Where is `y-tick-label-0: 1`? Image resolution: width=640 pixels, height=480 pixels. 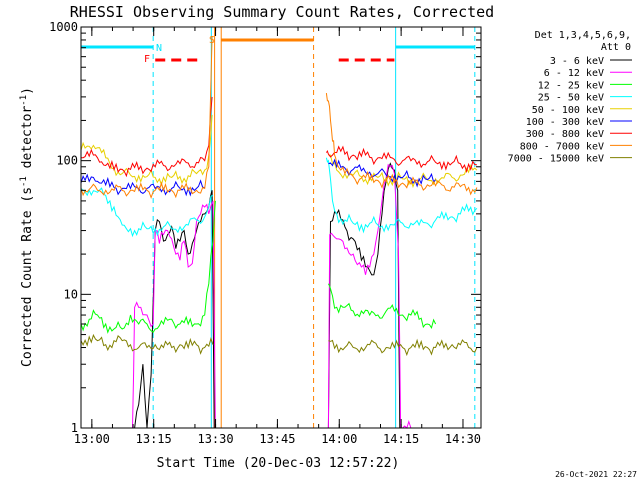
y-tick-label-0: 1 is located at coordinates (74, 428).